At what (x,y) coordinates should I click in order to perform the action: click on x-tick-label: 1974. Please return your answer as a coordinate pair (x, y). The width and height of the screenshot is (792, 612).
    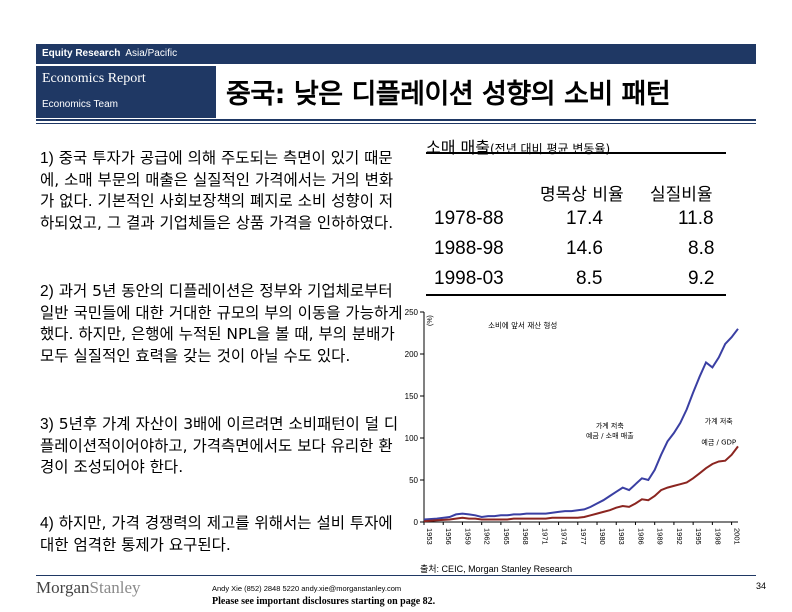
    Looking at the image, I should click on (564, 536).